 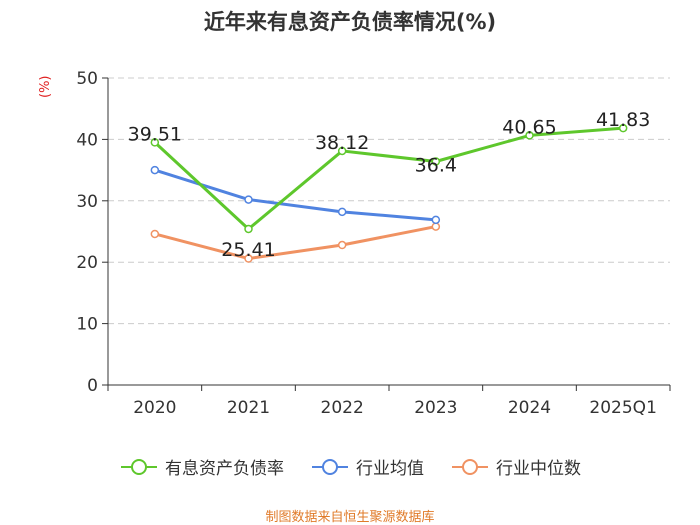 I want to click on chart-legend: 有息资产负债率 行业均值 行业中位数, so click(x=350, y=466).